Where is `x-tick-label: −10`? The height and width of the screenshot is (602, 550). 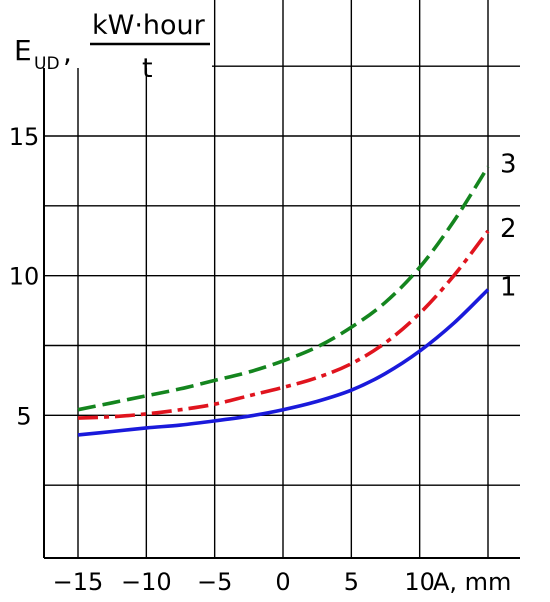 x-tick-label: −10 is located at coordinates (146, 582).